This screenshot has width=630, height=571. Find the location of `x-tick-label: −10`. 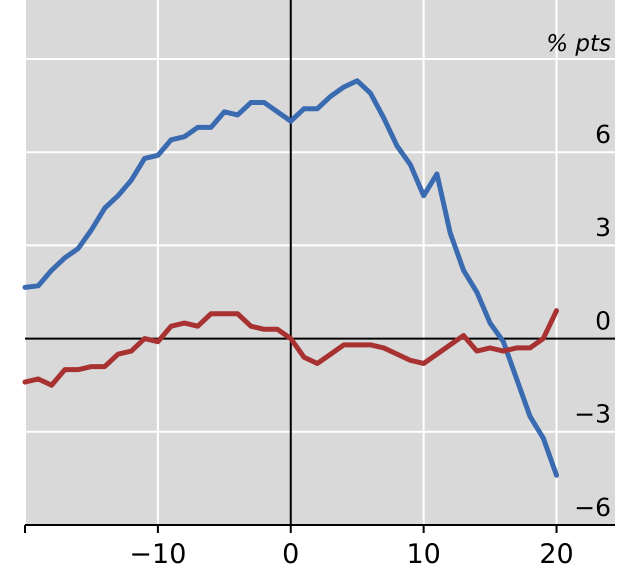

x-tick-label: −10 is located at coordinates (157, 554).